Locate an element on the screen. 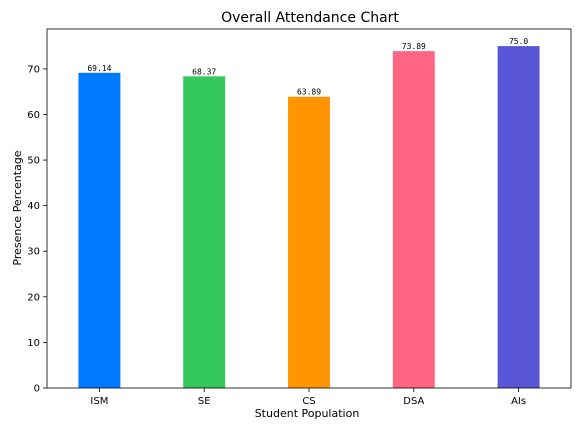 The height and width of the screenshot is (433, 577). y-tick-label-10: 10 is located at coordinates (33, 343).